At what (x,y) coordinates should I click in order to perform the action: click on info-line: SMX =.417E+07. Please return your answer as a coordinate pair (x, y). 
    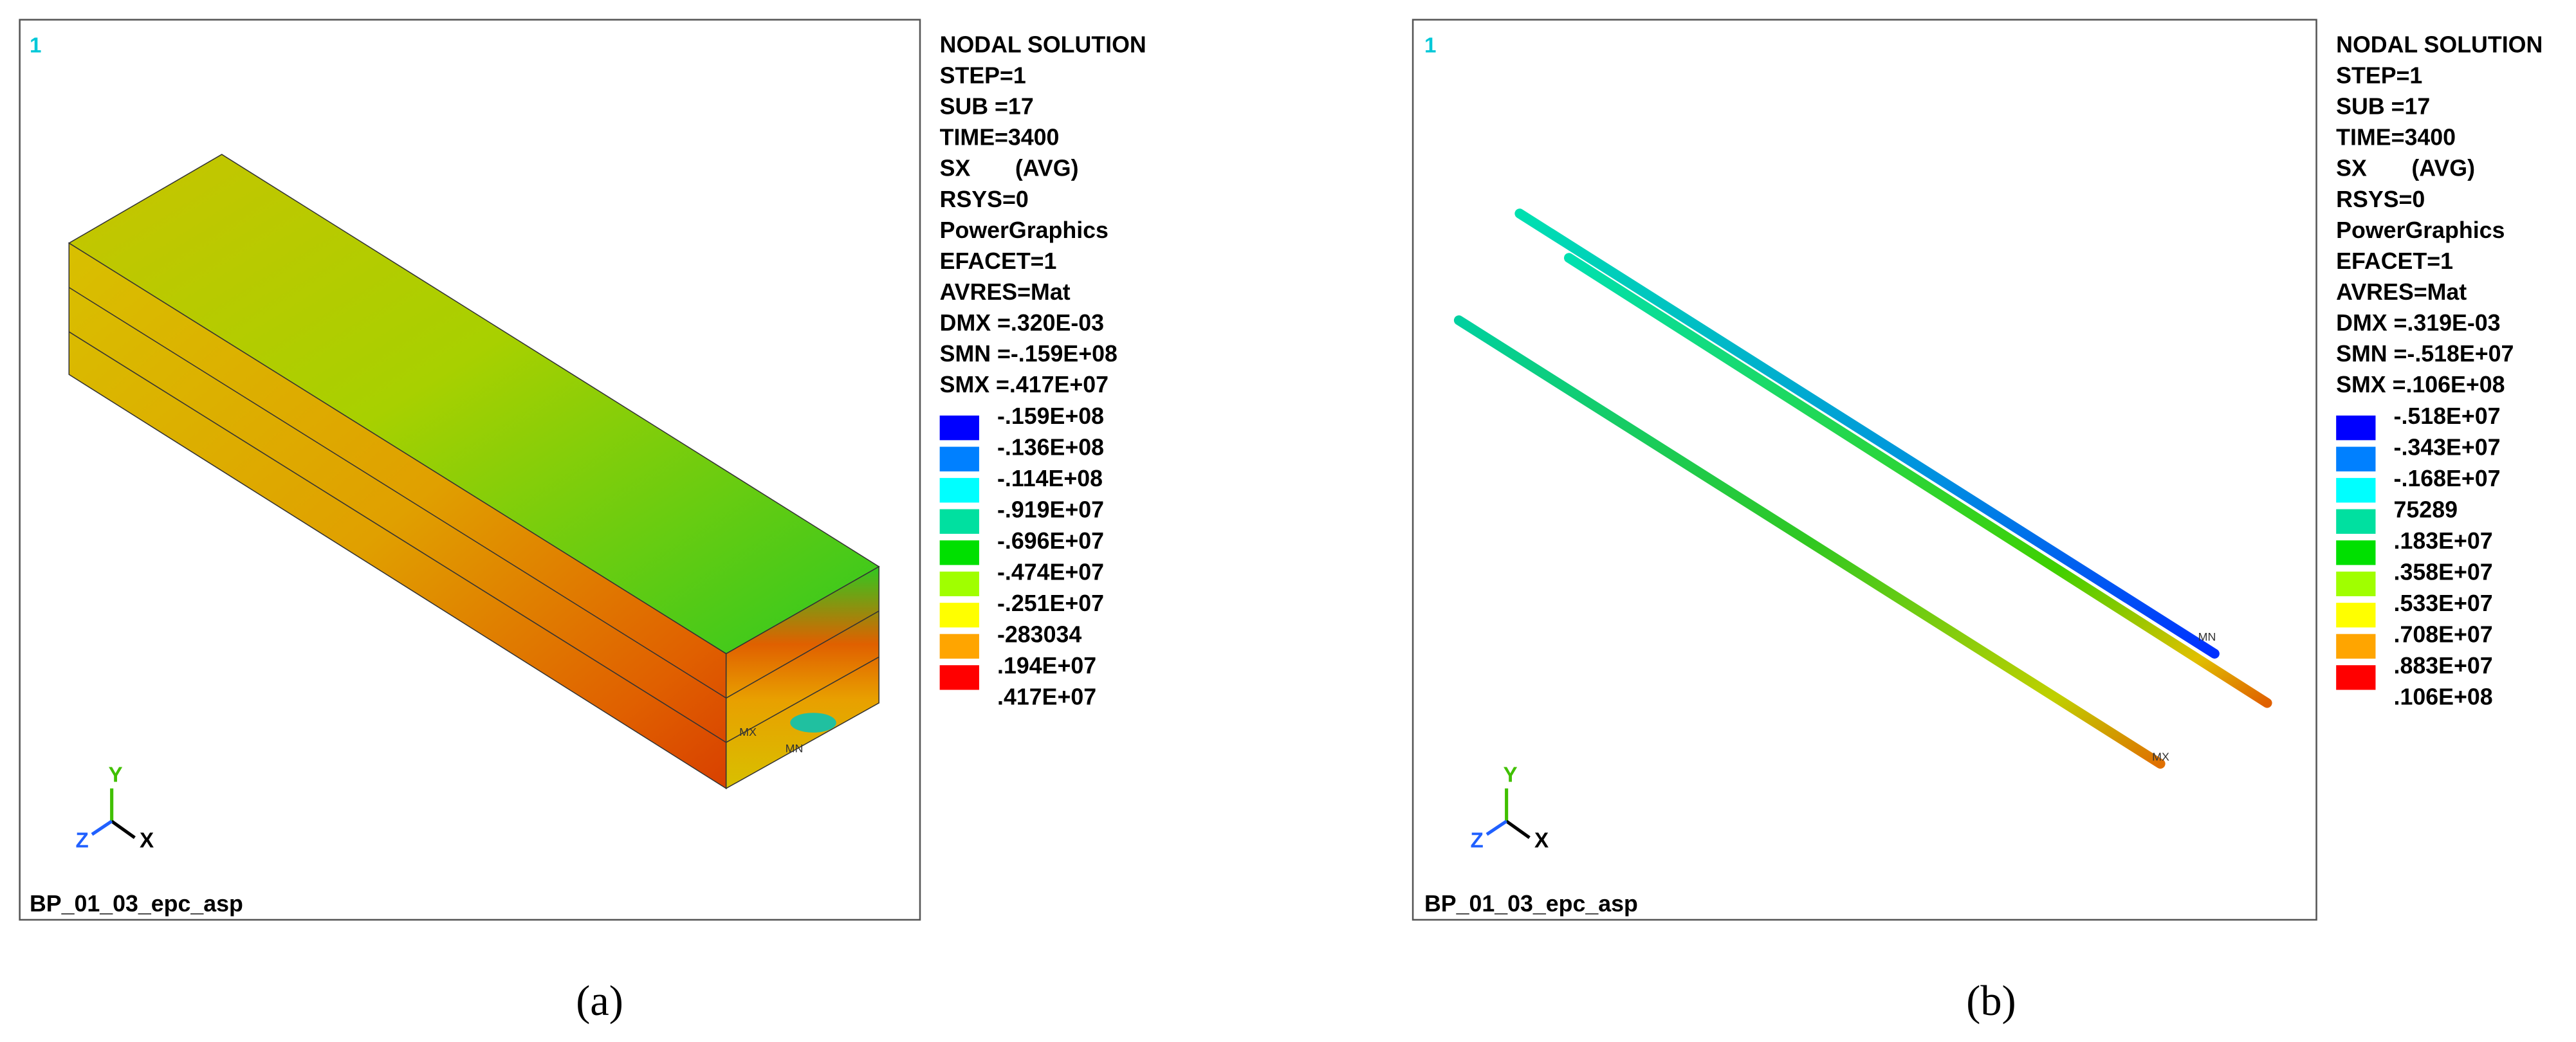
    Looking at the image, I should click on (1024, 385).